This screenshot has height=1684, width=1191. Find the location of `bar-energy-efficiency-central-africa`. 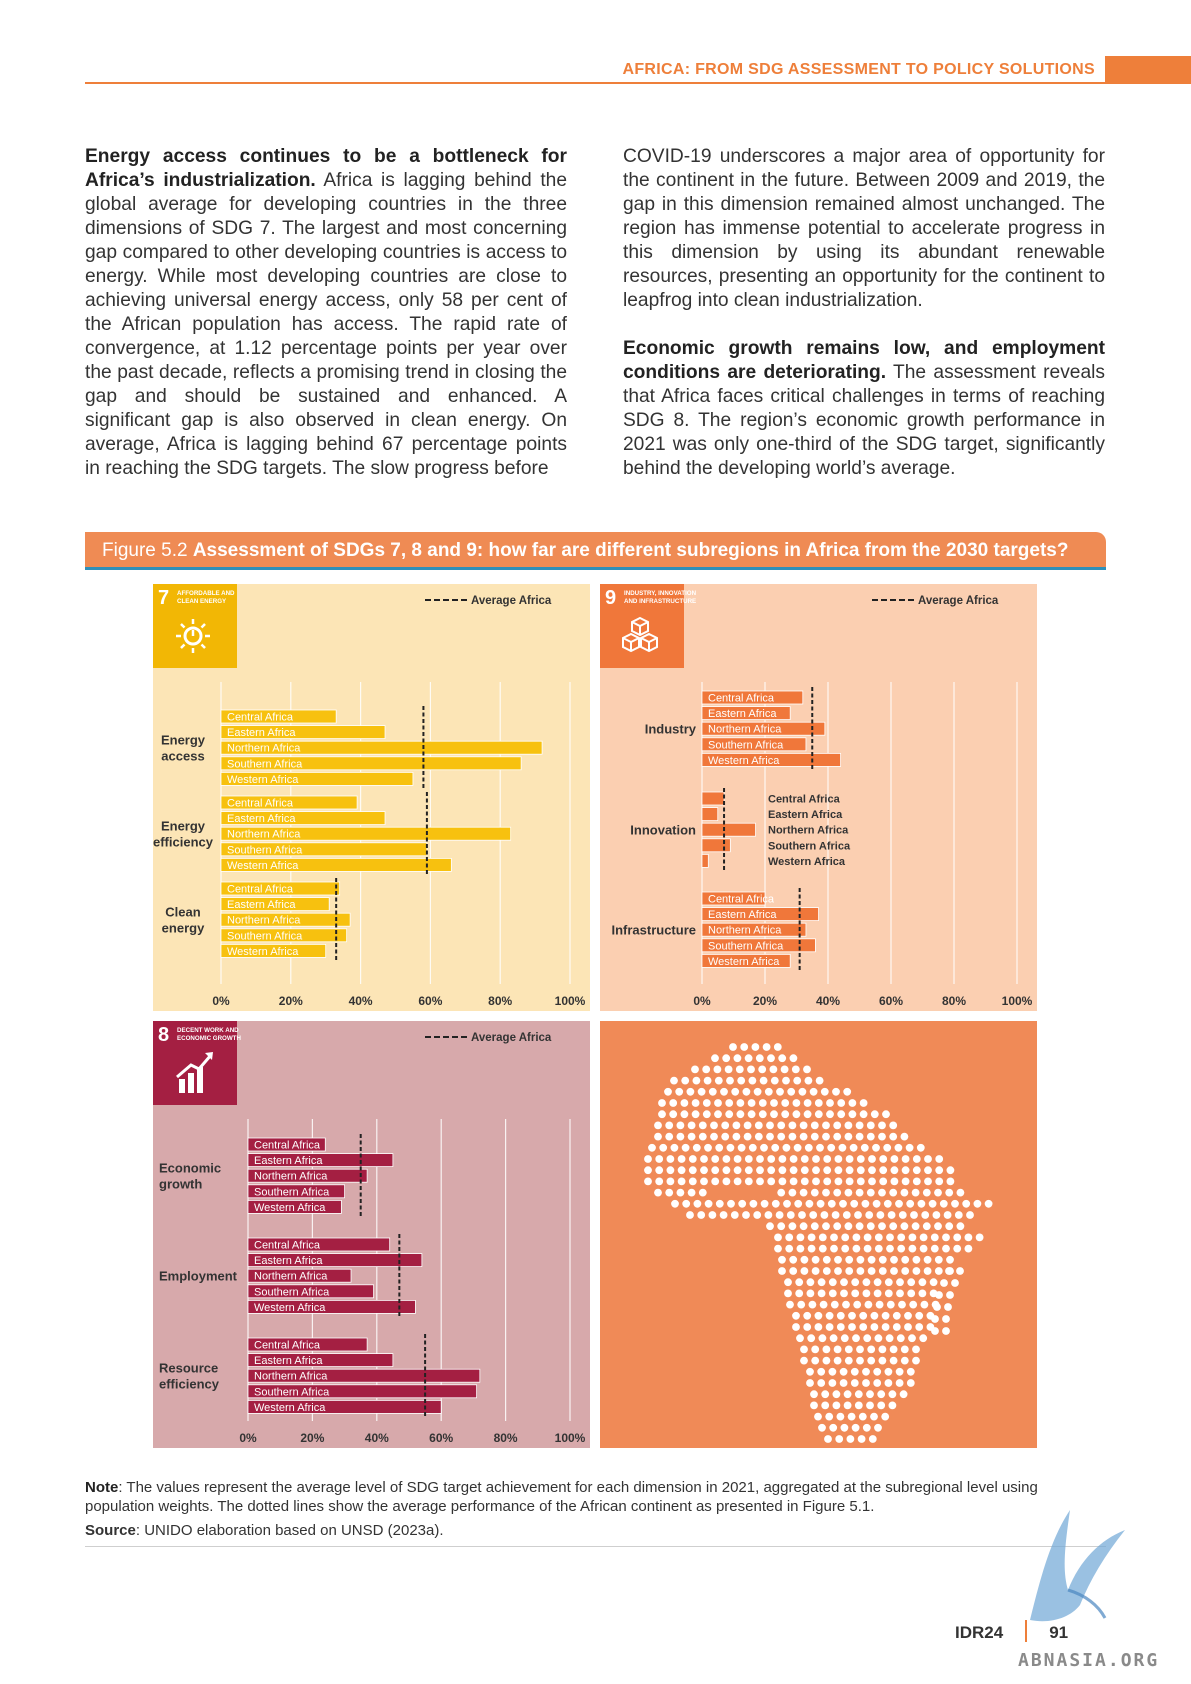

bar-energy-efficiency-central-africa is located at coordinates (289, 802).